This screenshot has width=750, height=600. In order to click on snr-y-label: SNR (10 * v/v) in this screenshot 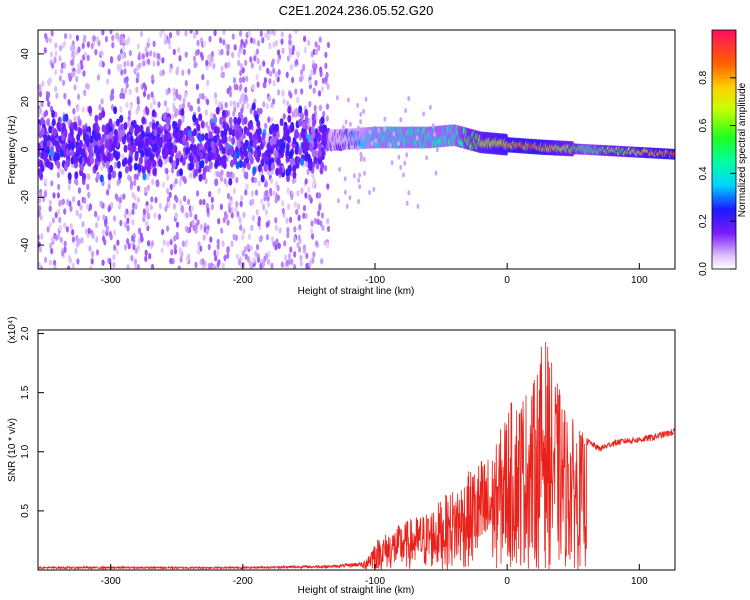, I will do `click(12, 450)`.